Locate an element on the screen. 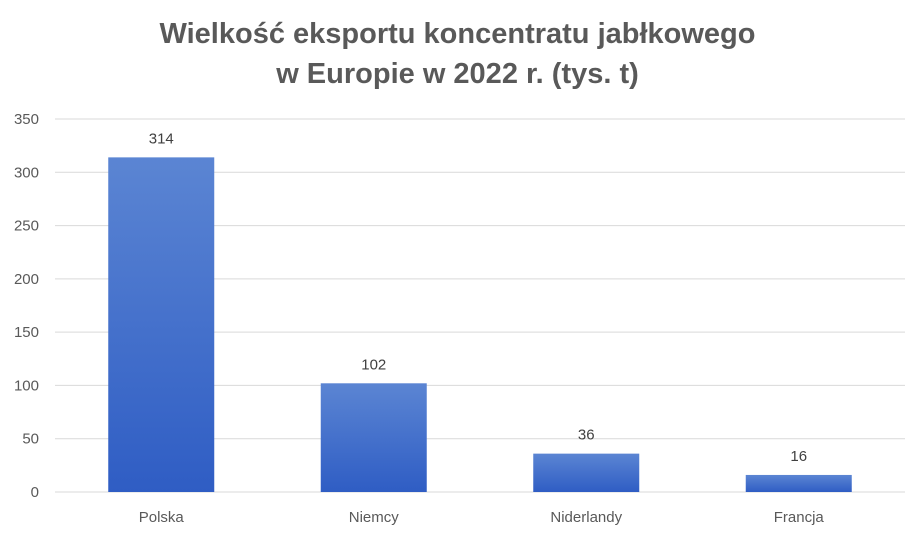  bar-niderlandy is located at coordinates (586, 472).